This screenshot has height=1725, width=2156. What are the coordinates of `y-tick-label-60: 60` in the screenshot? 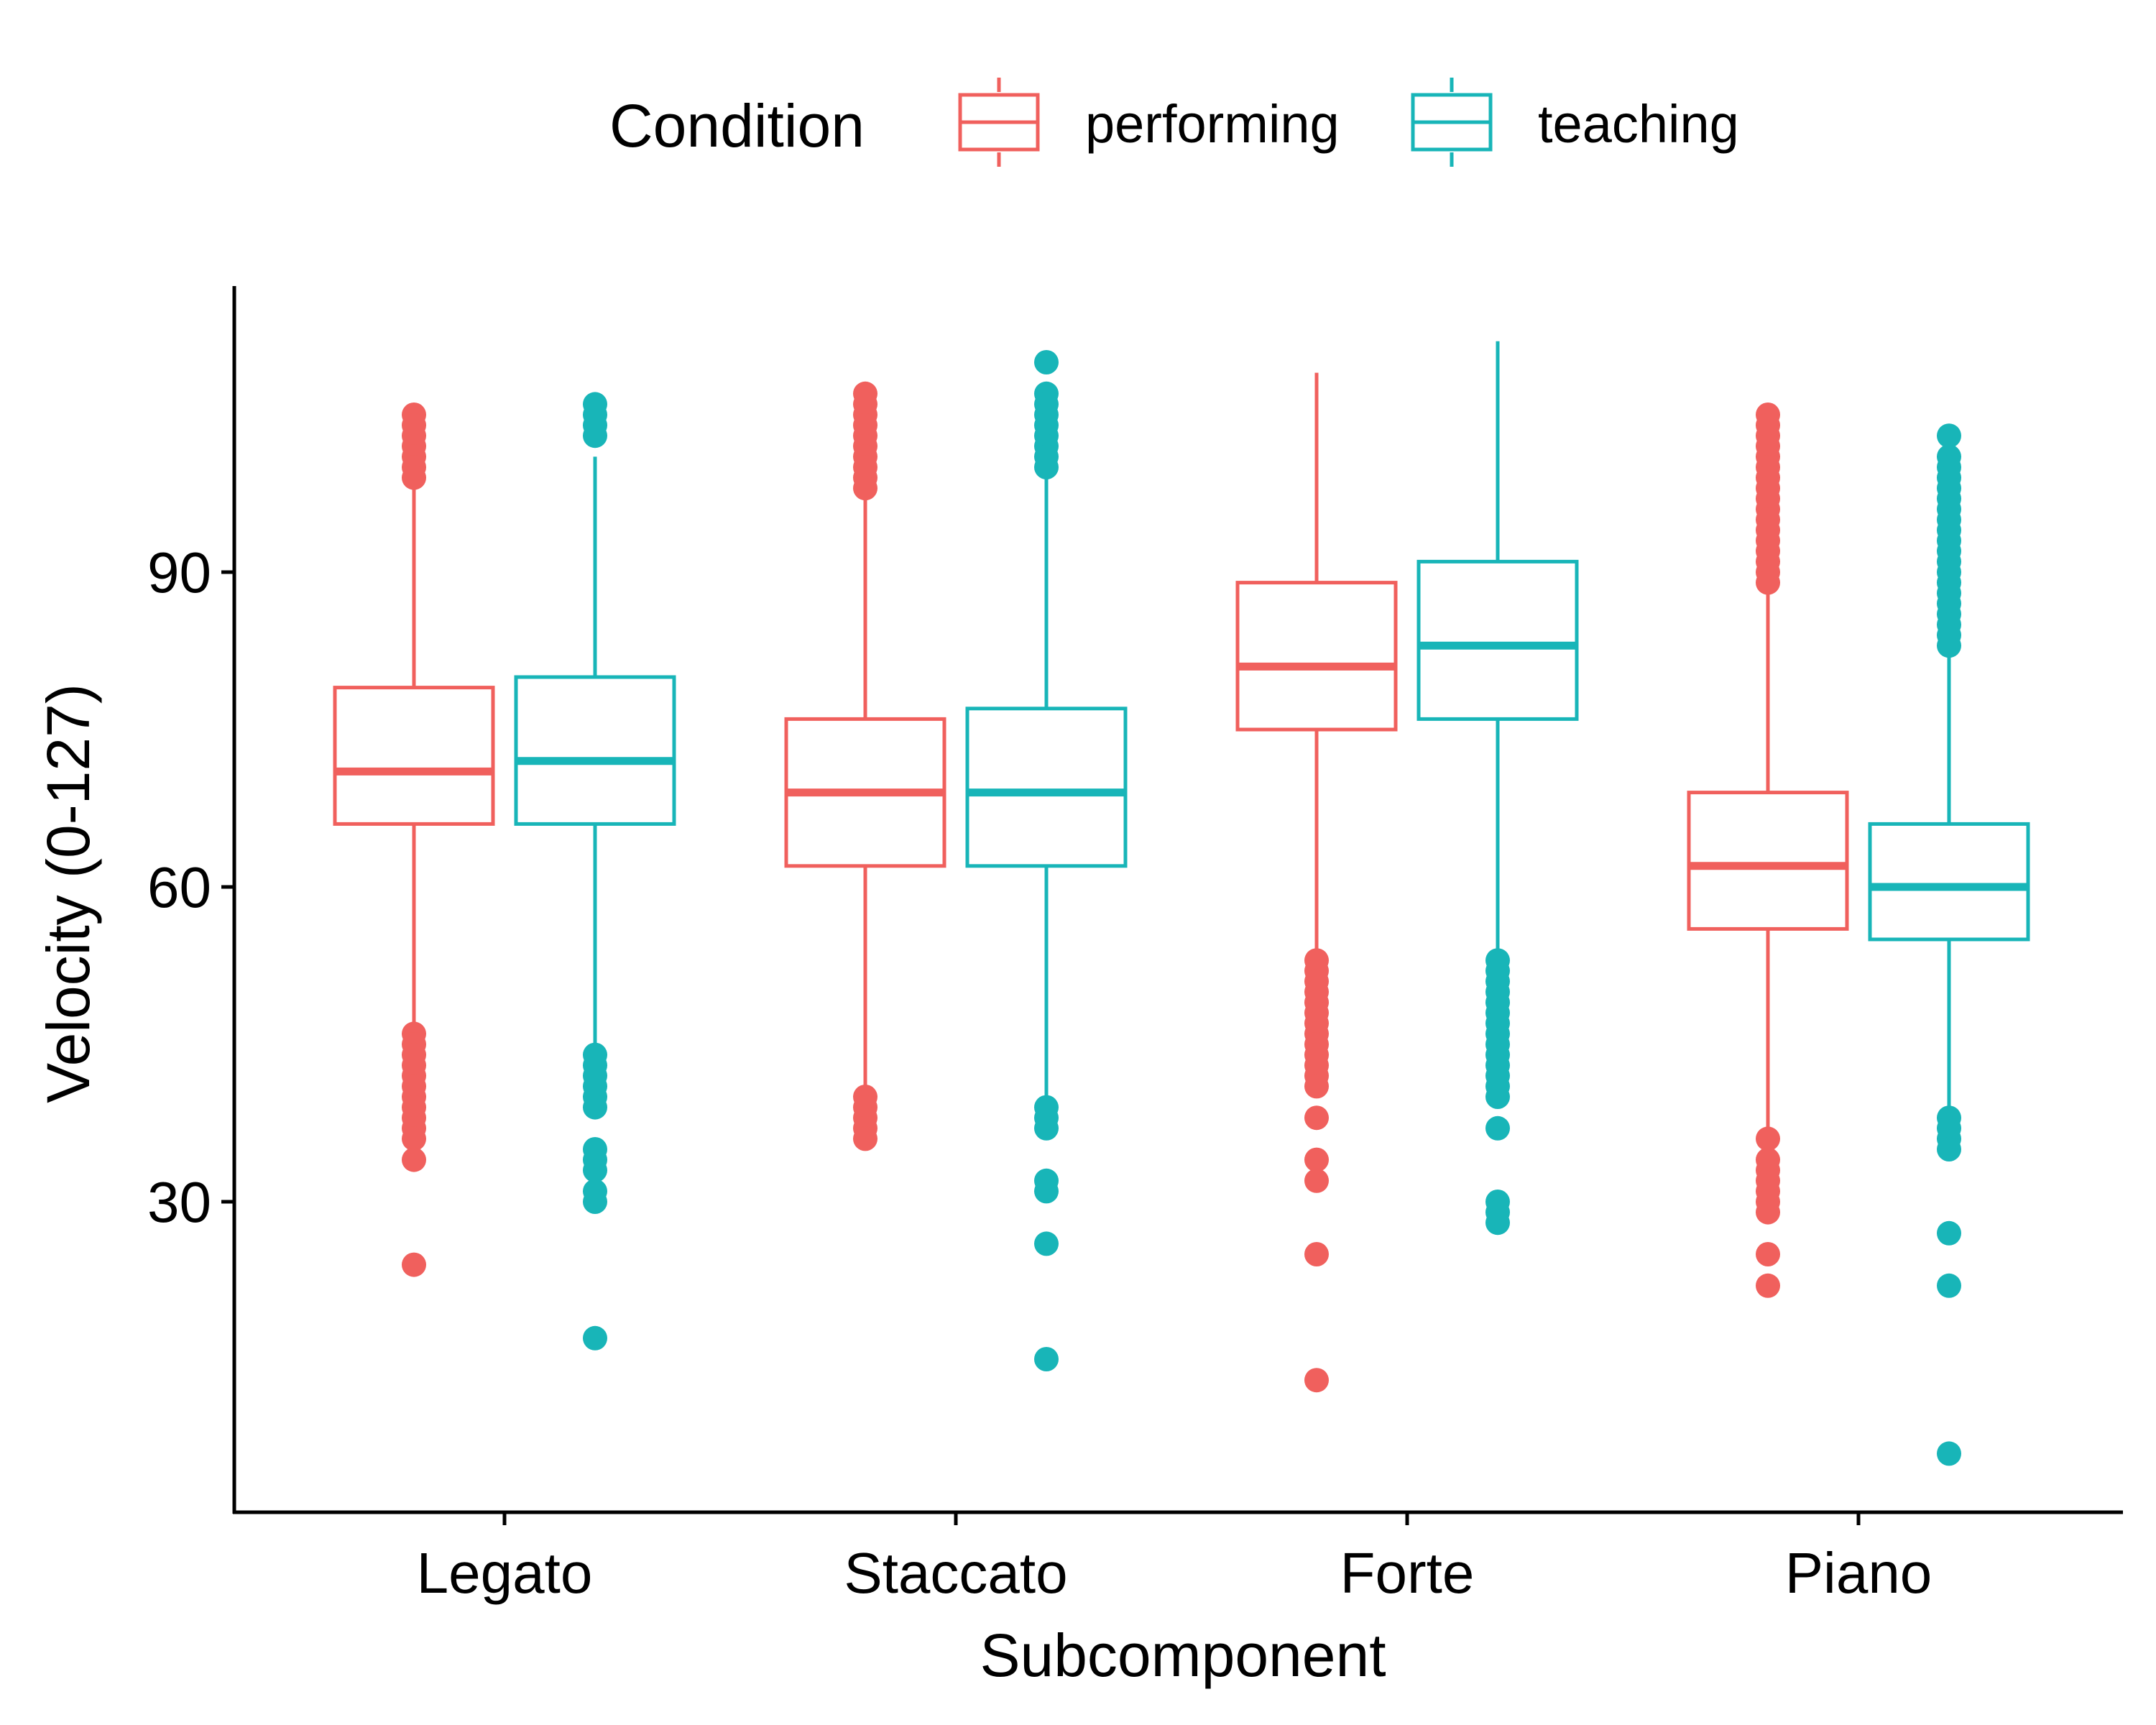 It's located at (179, 887).